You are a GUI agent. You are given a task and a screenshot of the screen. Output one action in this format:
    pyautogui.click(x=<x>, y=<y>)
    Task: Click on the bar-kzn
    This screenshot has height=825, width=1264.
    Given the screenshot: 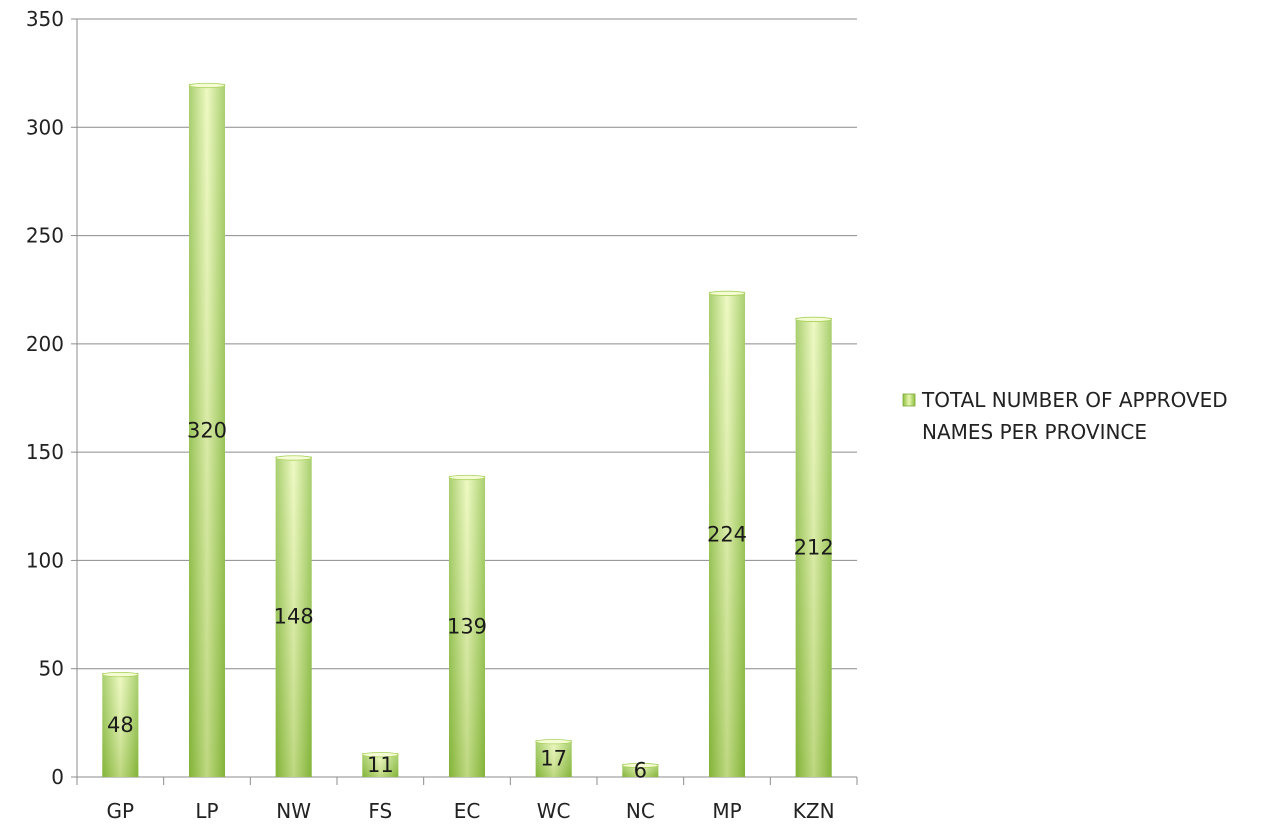 What is the action you would take?
    pyautogui.click(x=814, y=546)
    